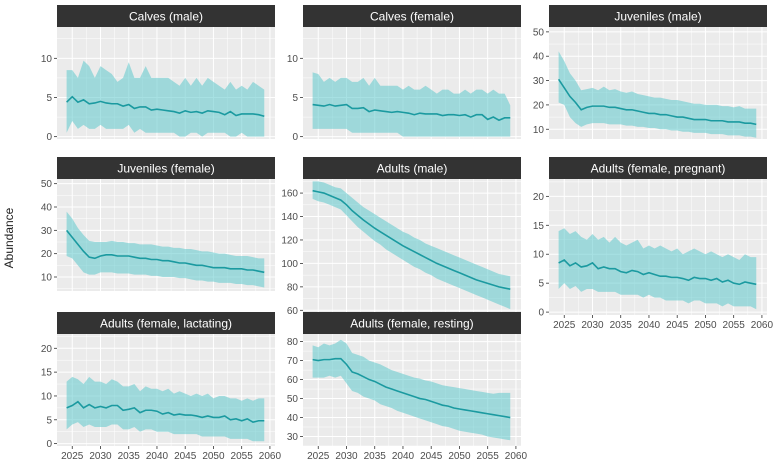  I want to click on panel-2: Calves (female) 0 5 10, so click(404, 74).